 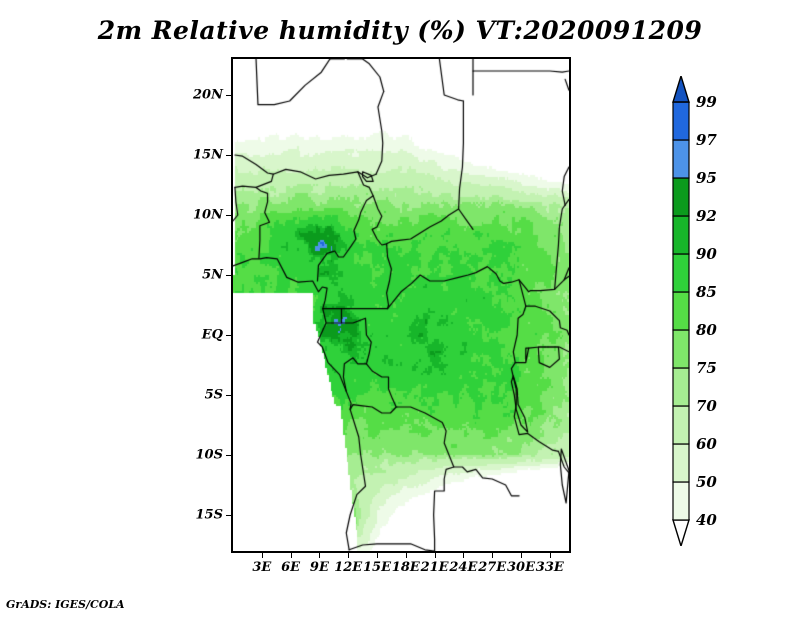 I want to click on colorbar-tick-label-75: 75, so click(x=706, y=368).